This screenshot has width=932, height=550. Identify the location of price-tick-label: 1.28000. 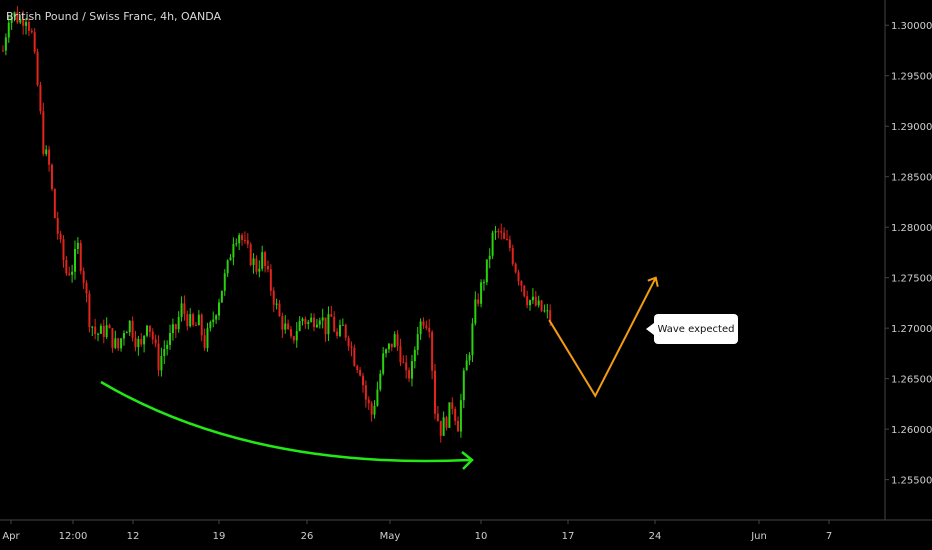
(911, 228).